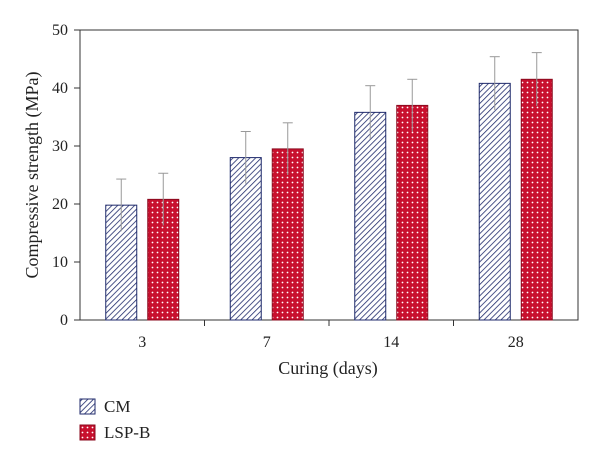 The width and height of the screenshot is (600, 460). I want to click on y-tick-label: 20, so click(60, 204).